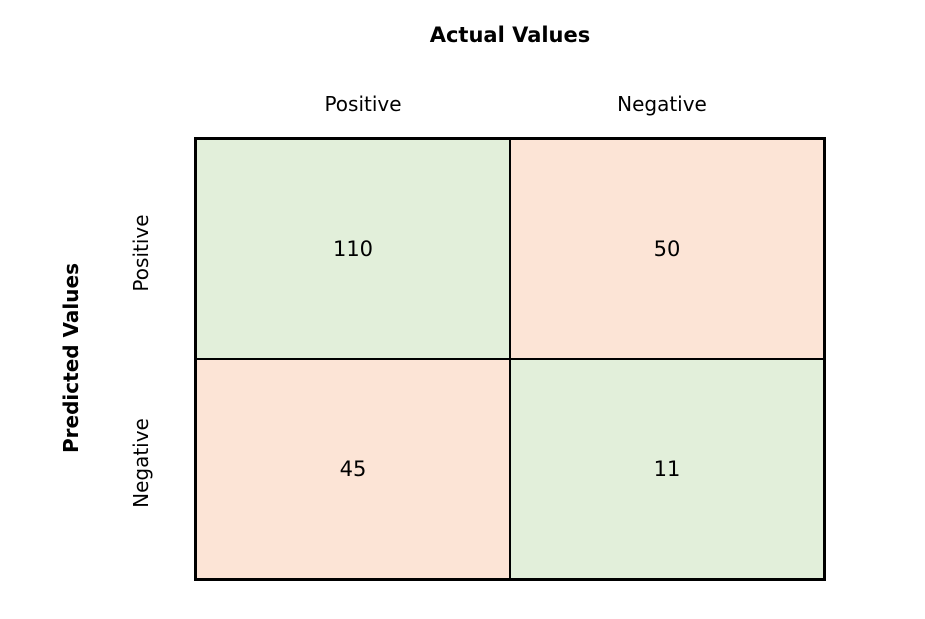 The width and height of the screenshot is (925, 619). What do you see at coordinates (353, 468) in the screenshot?
I see `cell-false-negative: 45` at bounding box center [353, 468].